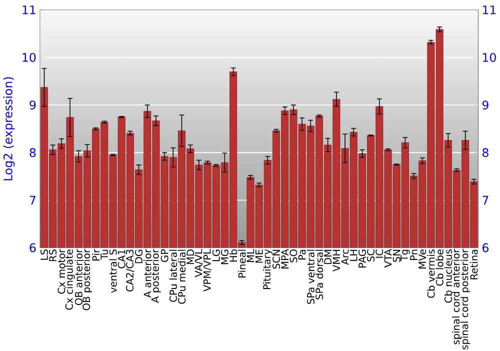 This screenshot has height=351, width=500. I want to click on x-tick-label: Pn, so click(414, 255).